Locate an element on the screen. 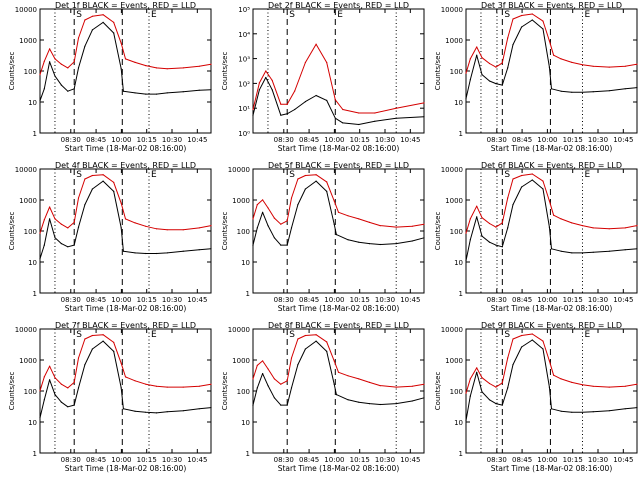 The image size is (640, 480). y-tick-label: 1000 is located at coordinates (28, 361).